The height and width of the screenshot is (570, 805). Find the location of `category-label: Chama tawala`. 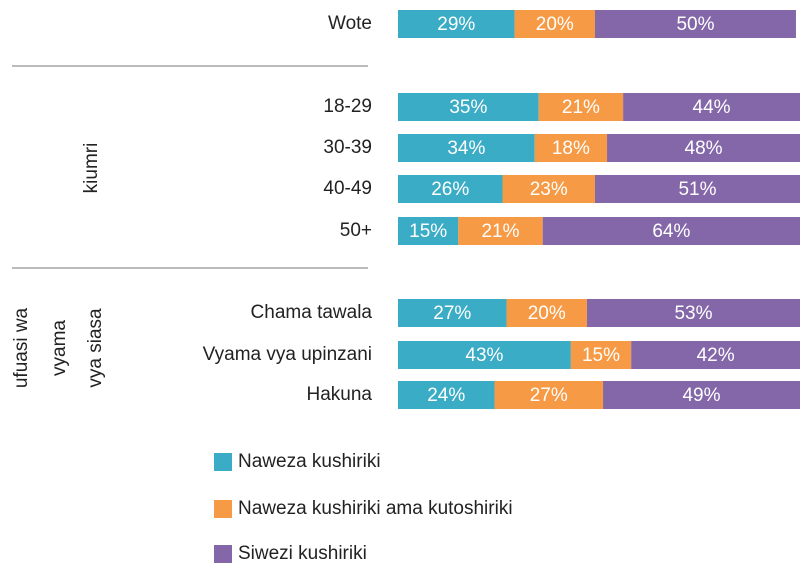

category-label: Chama tawala is located at coordinates (312, 312).